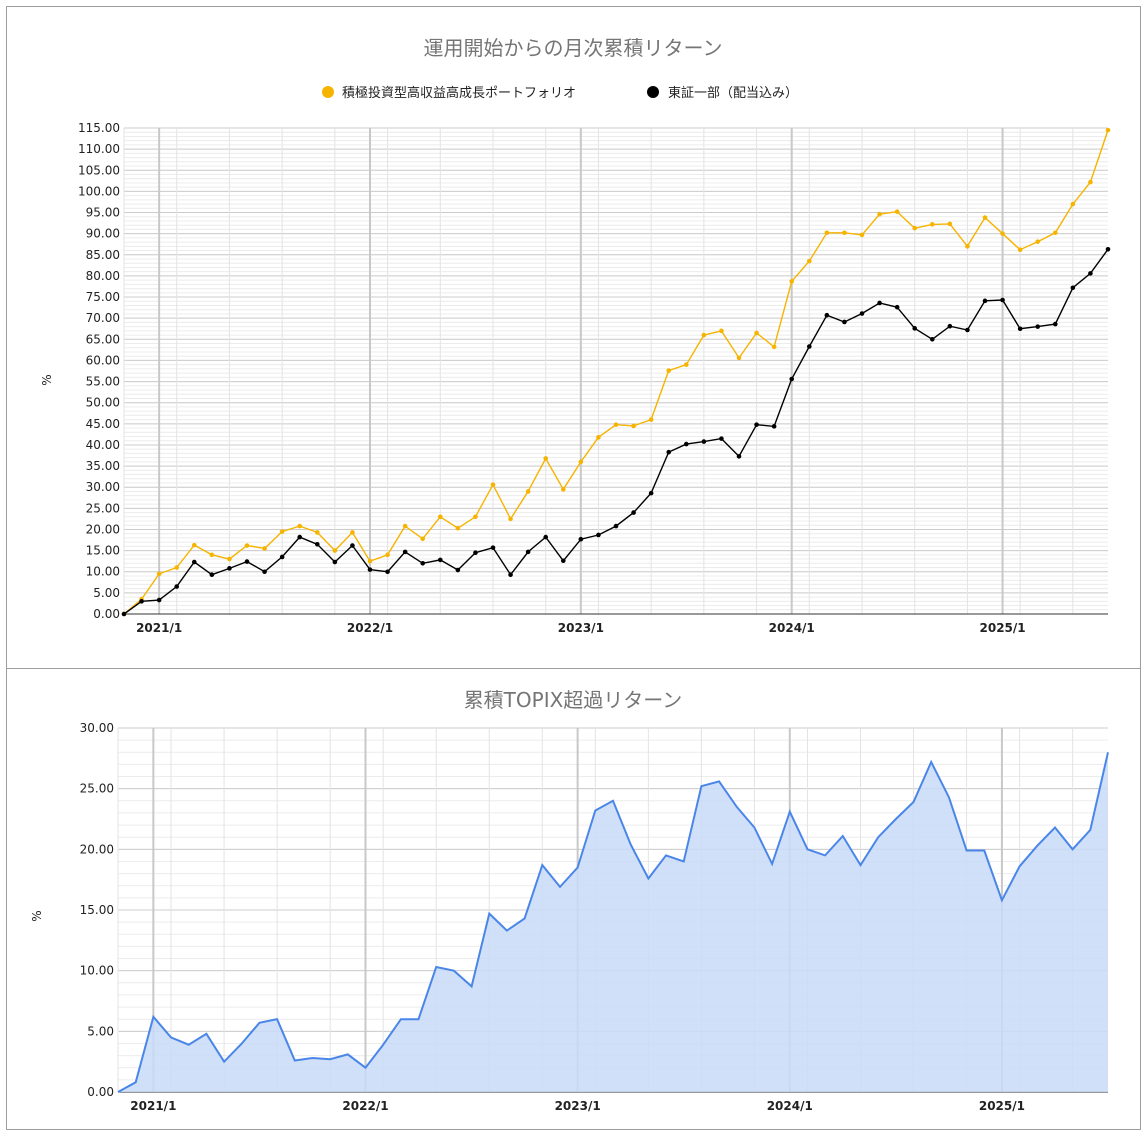  Describe the element at coordinates (1002, 1106) in the screenshot. I see `x-tick-label: 2025/1` at that location.